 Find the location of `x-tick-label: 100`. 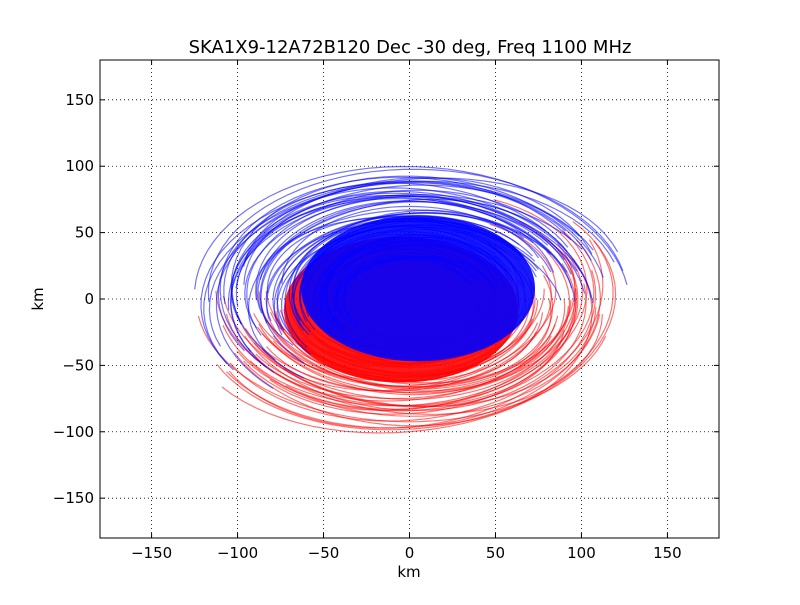

x-tick-label: 100 is located at coordinates (581, 553).